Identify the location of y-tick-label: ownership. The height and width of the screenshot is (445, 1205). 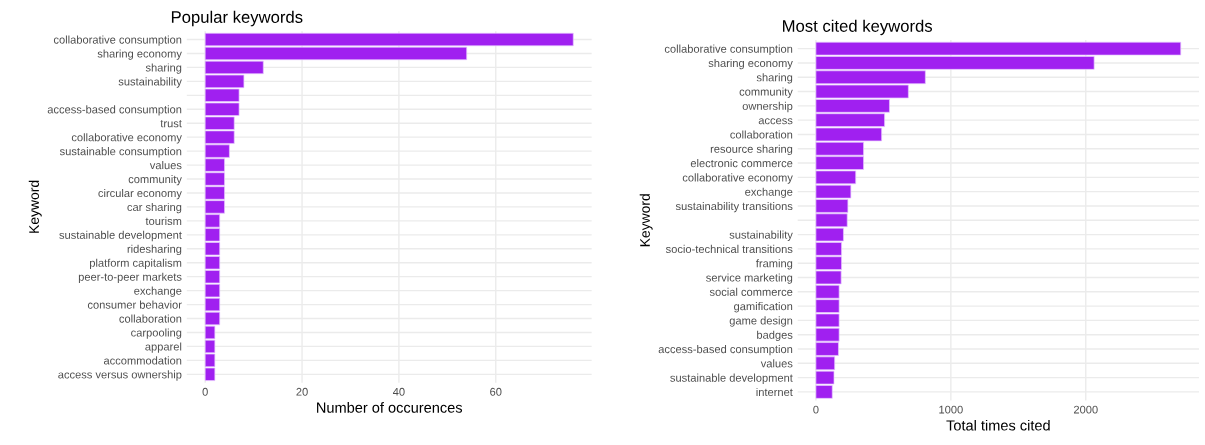
(767, 107).